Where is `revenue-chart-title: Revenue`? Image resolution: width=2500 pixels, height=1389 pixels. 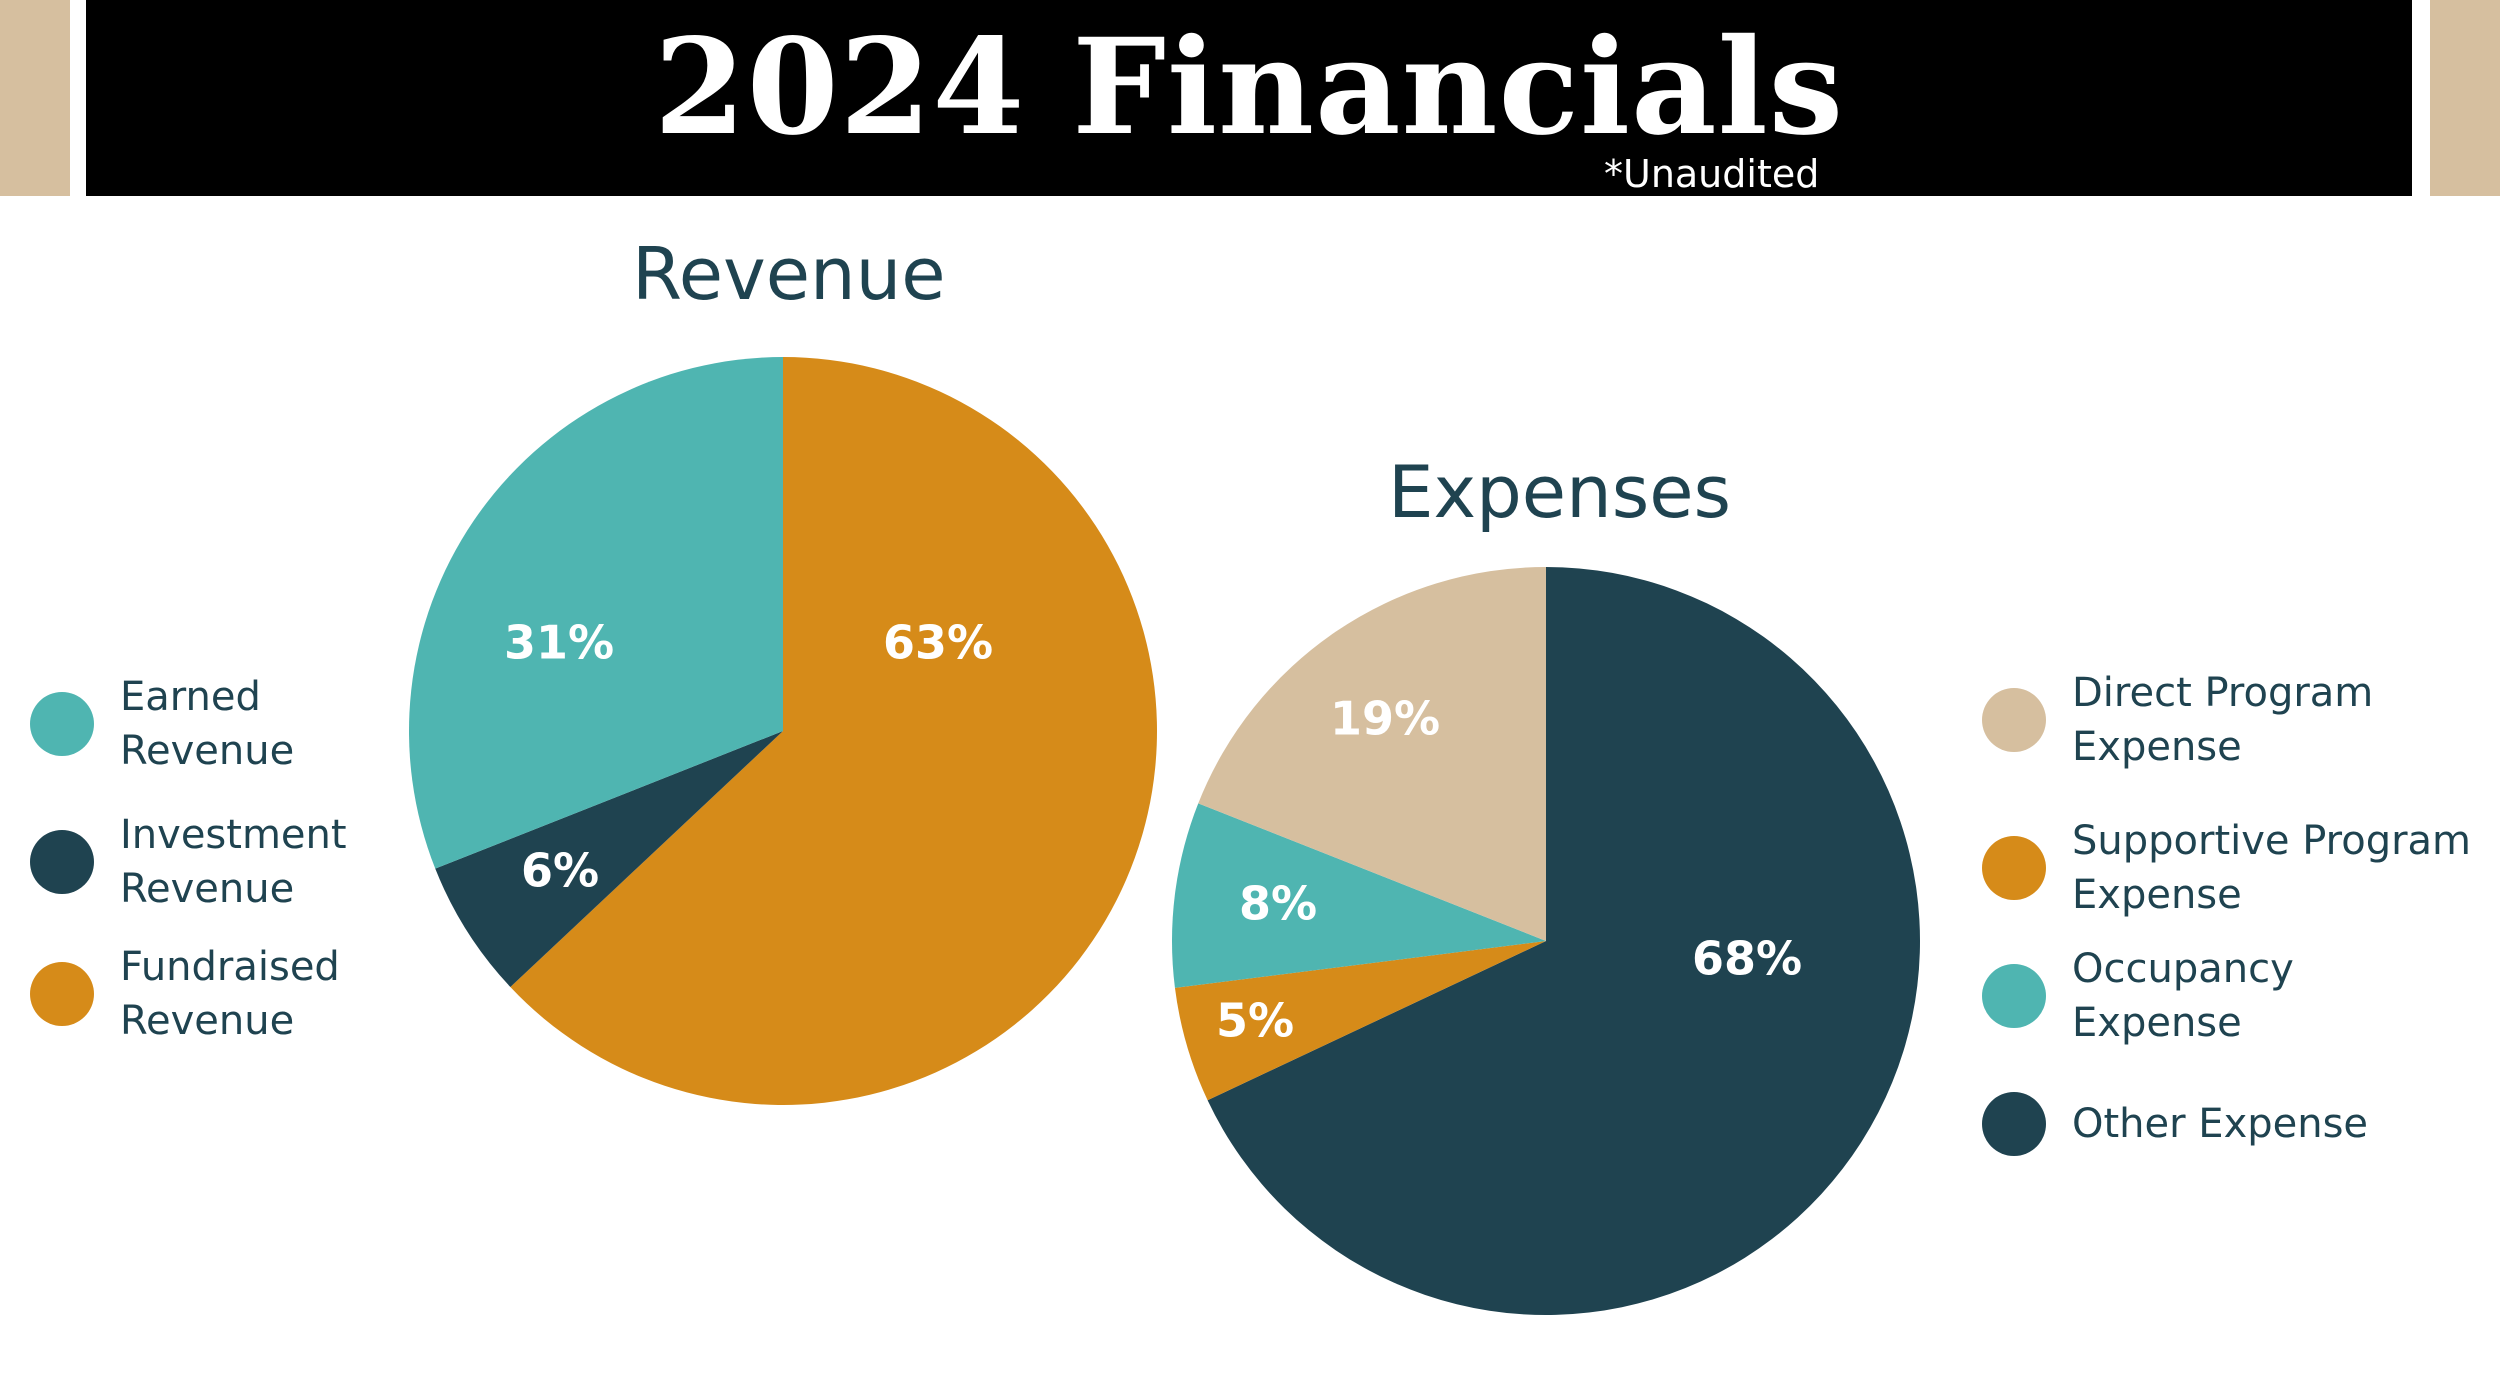
revenue-chart-title: Revenue is located at coordinates (789, 274).